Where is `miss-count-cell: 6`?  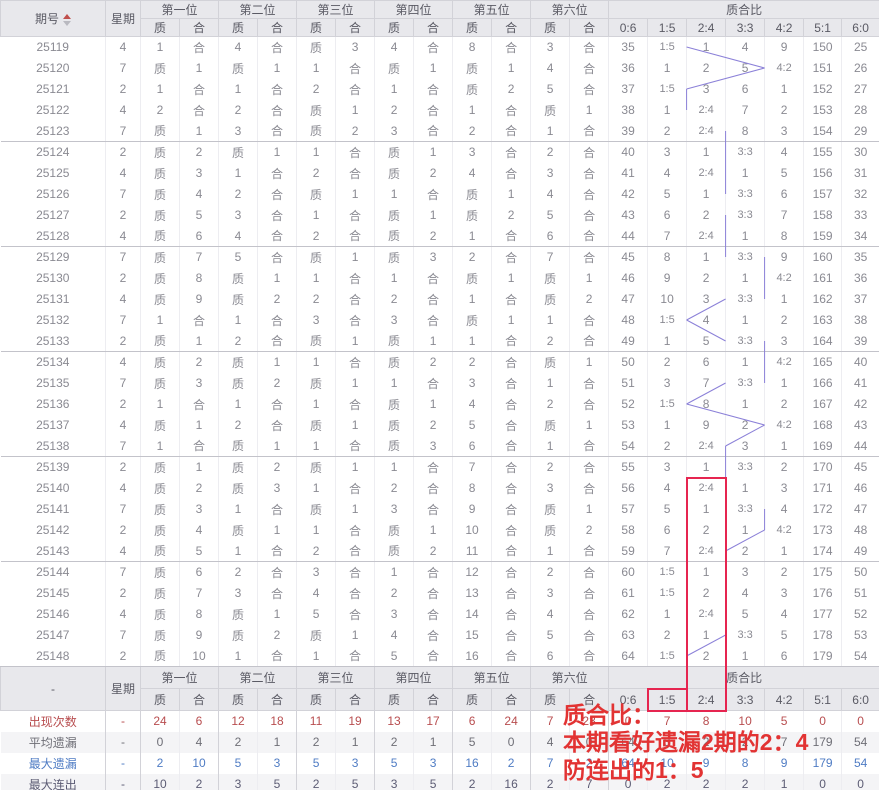 miss-count-cell: 6 is located at coordinates (472, 446).